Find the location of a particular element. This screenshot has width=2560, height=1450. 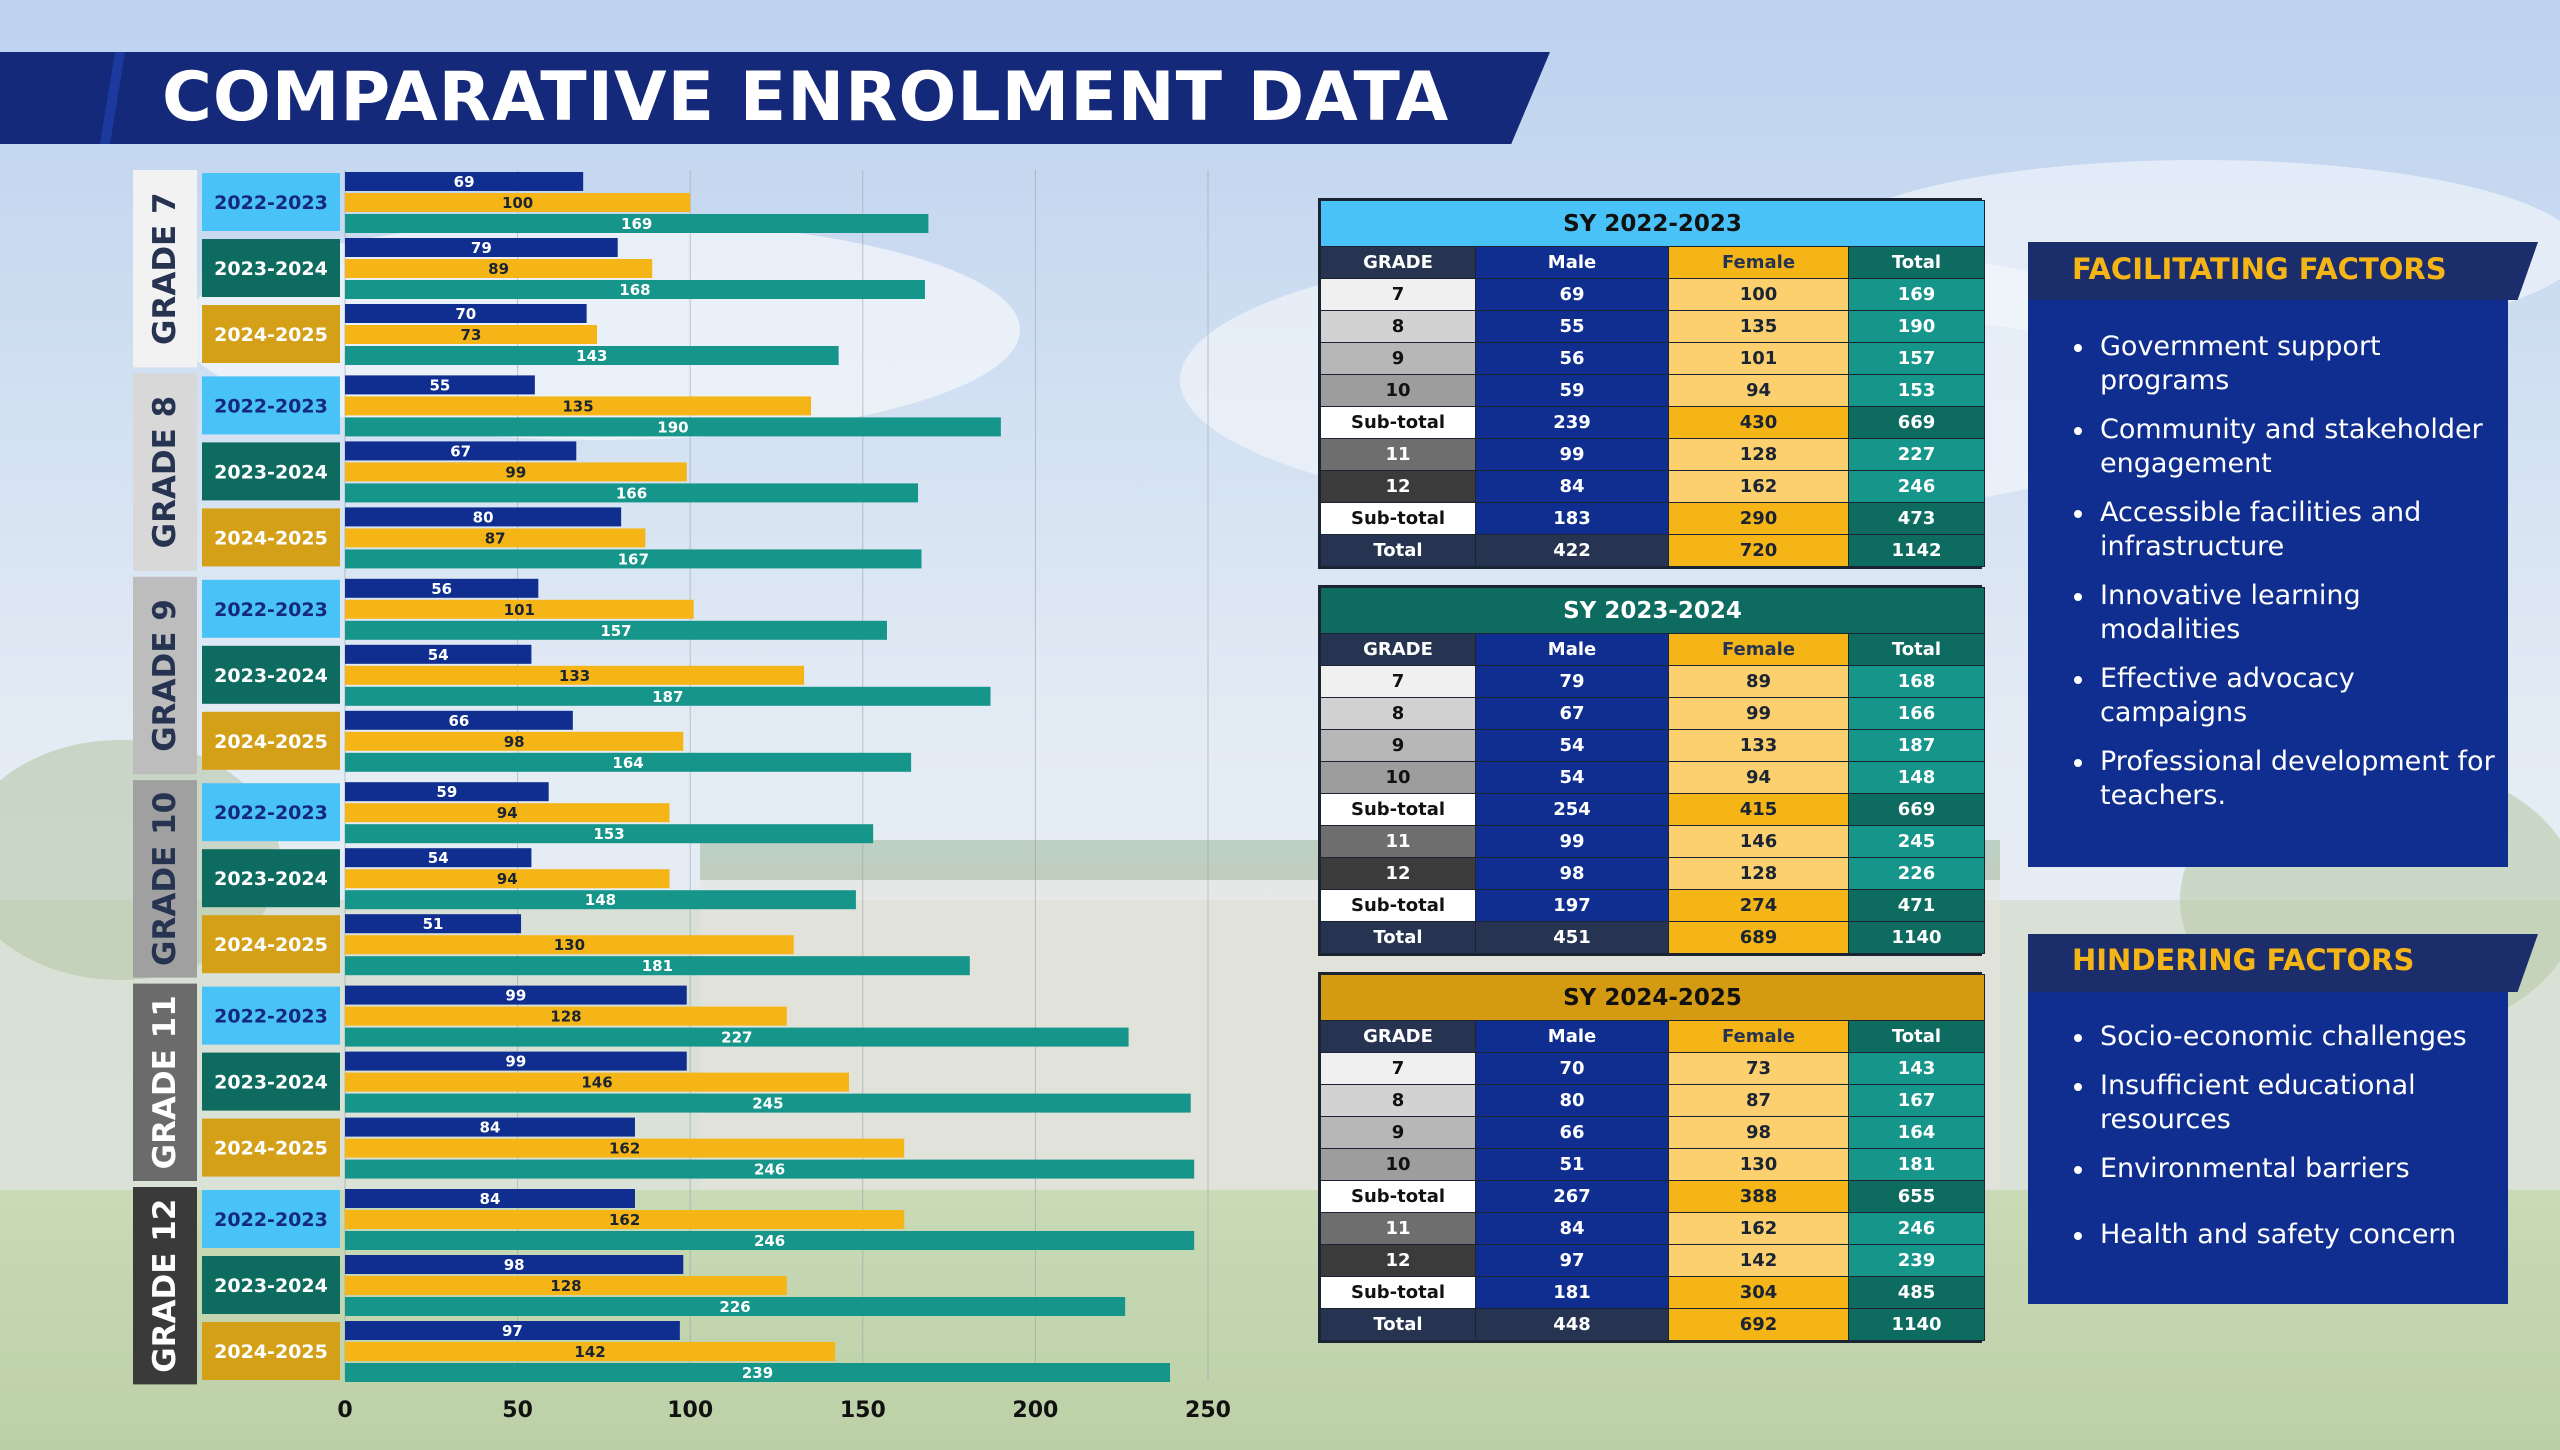

table-row: 12 98 128 226 is located at coordinates (1652, 873).